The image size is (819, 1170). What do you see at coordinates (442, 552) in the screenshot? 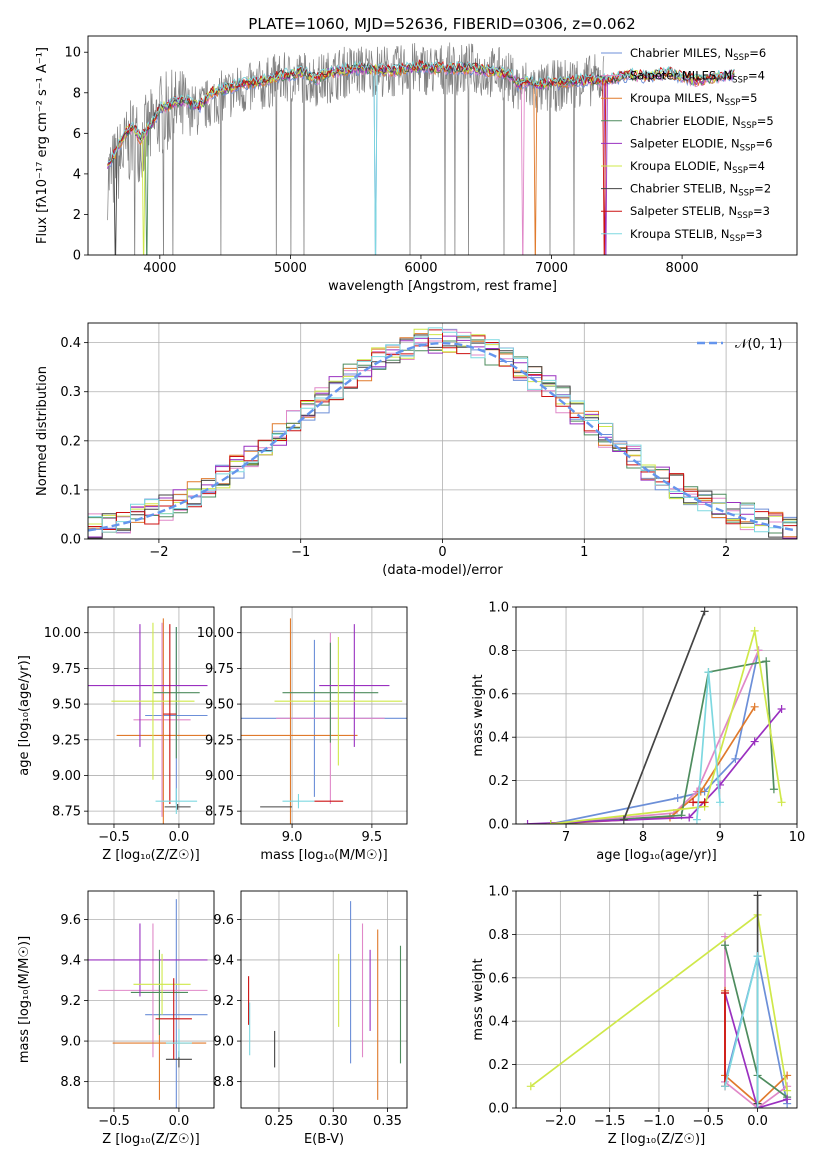
I see `x-tick-label: 0` at bounding box center [442, 552].